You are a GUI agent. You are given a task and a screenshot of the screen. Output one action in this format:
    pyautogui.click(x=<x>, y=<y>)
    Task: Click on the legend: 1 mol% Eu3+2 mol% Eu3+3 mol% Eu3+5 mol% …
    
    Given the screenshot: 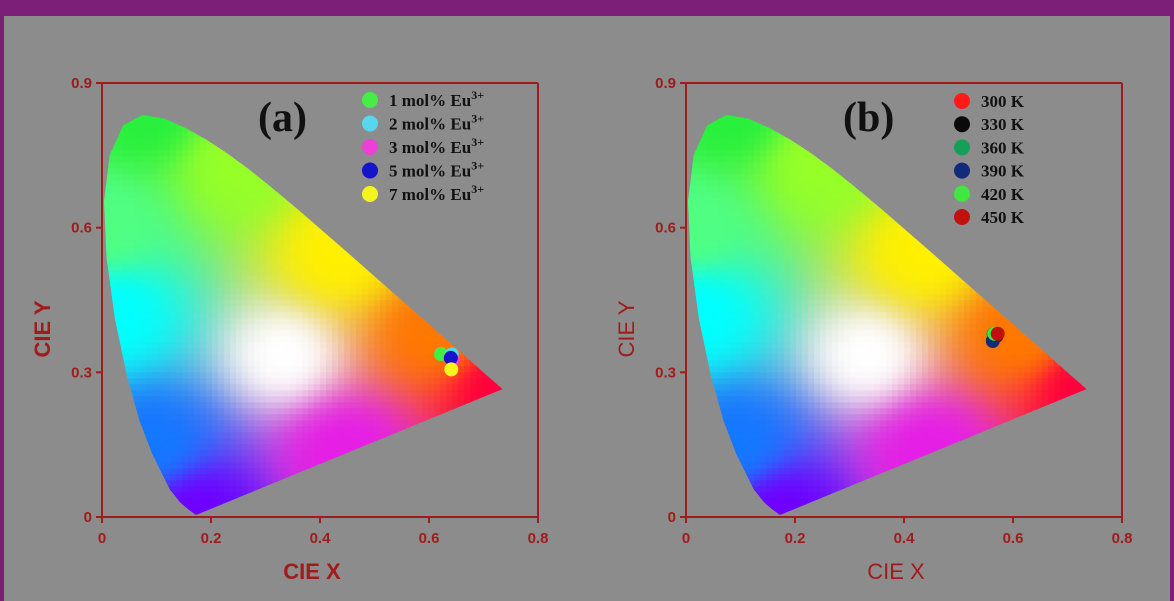 What is the action you would take?
    pyautogui.click(x=423, y=146)
    